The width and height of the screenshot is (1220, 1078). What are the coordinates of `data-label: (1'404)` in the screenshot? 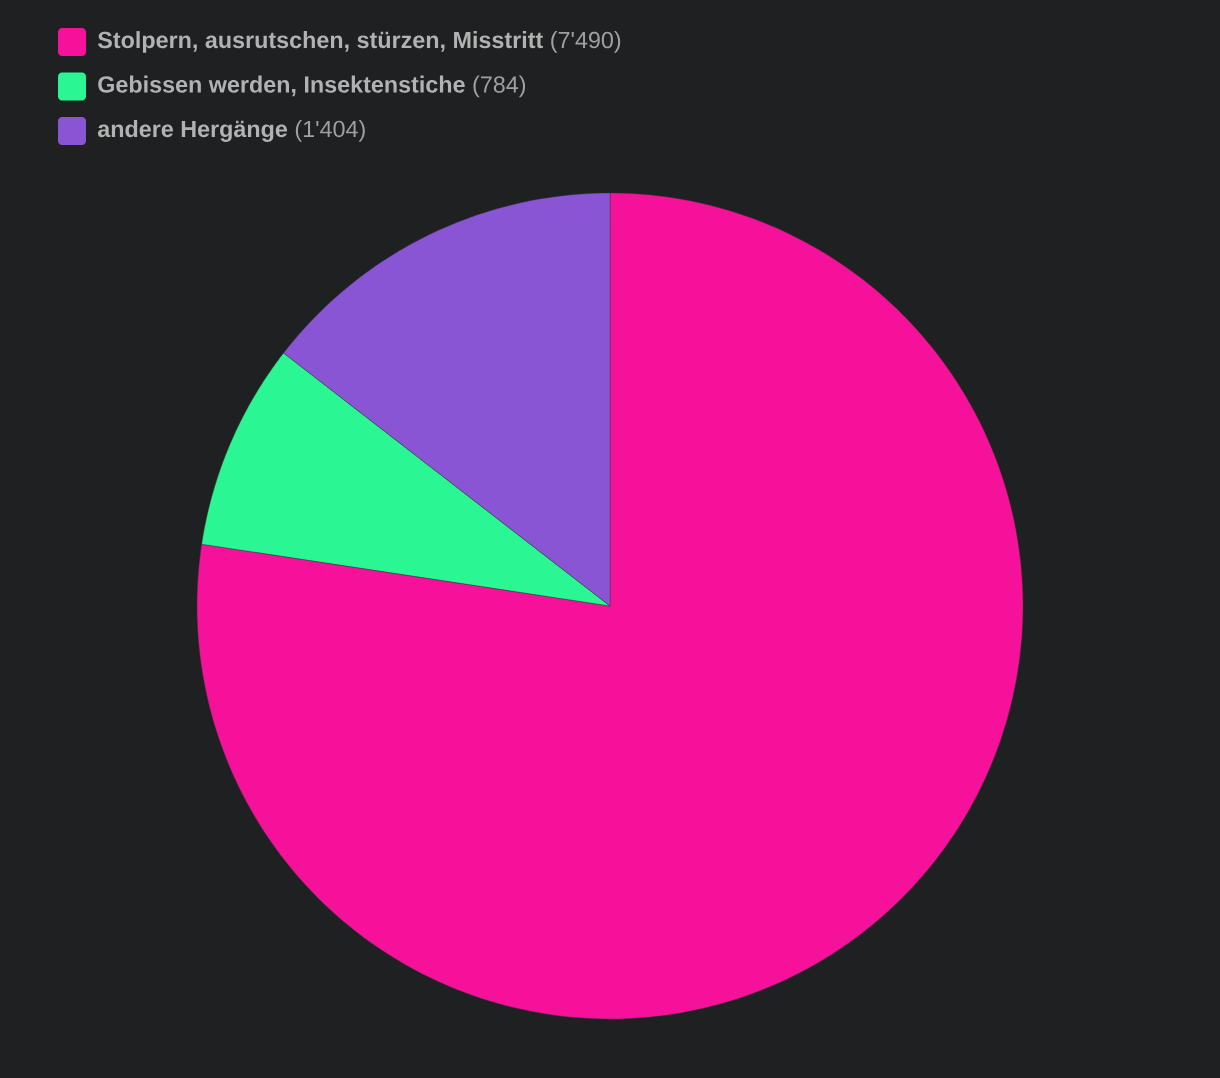 It's located at (330, 131).